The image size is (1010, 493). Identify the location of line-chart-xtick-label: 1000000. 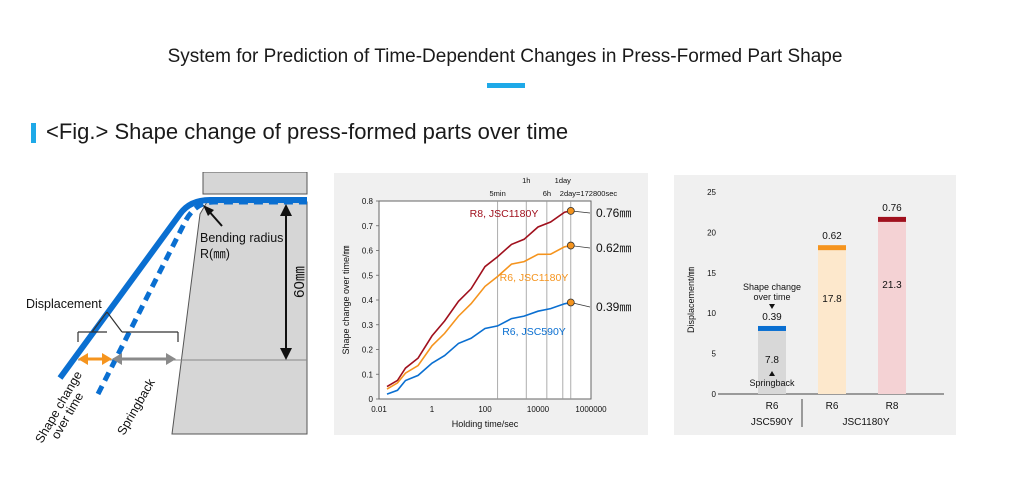
(591, 409).